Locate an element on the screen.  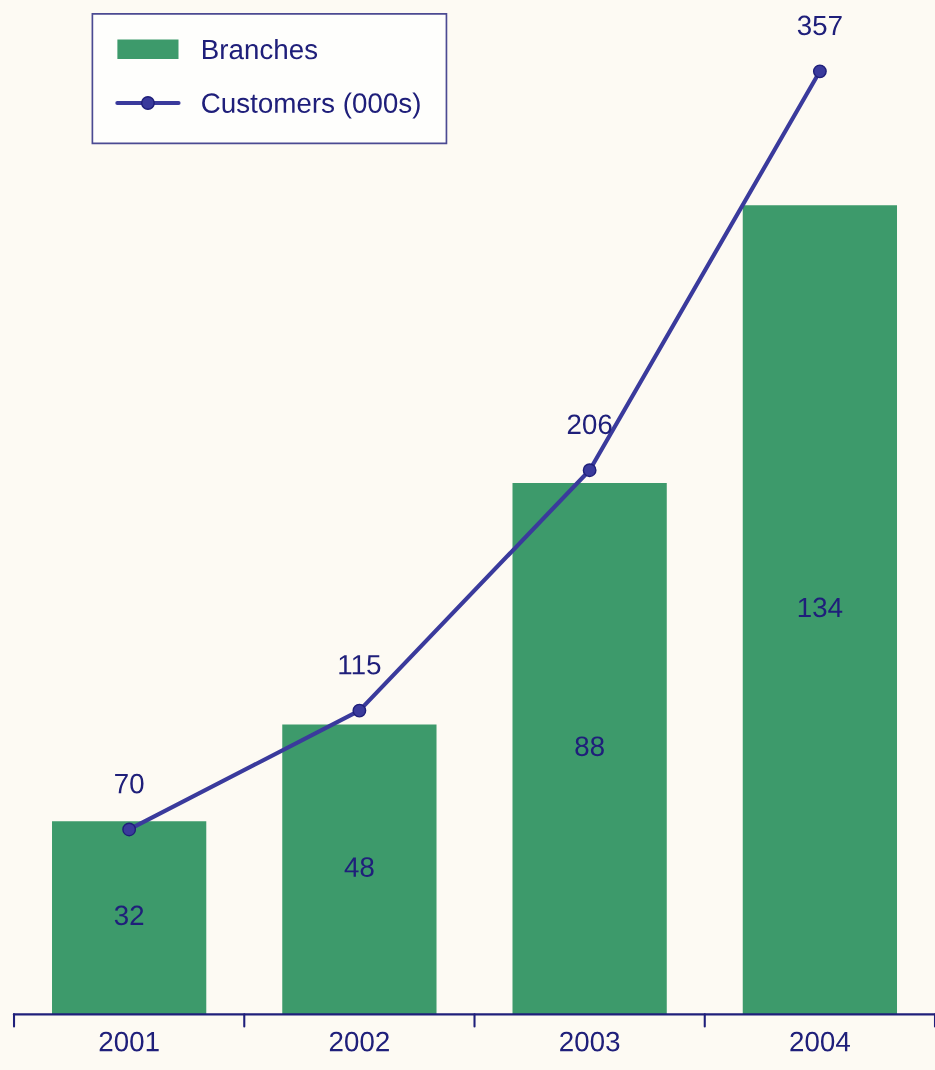
data-label: 115 is located at coordinates (360, 665).